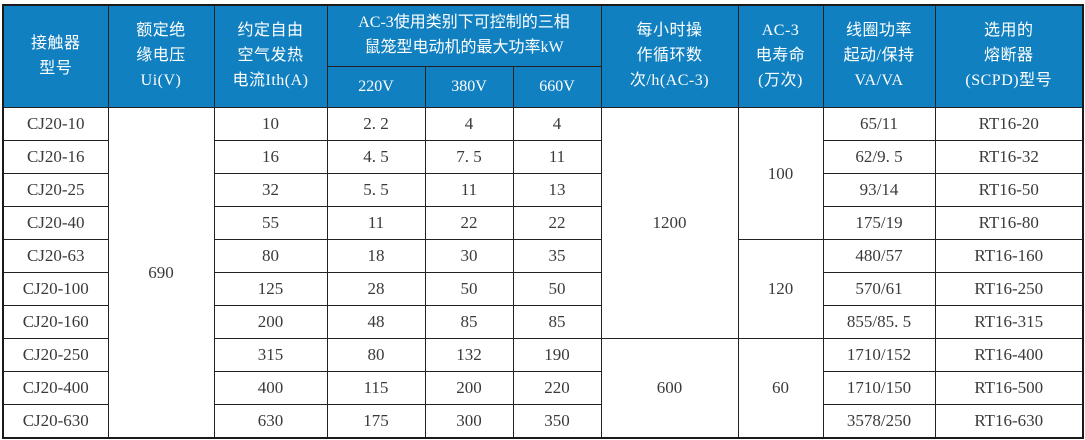 Image resolution: width=1085 pixels, height=440 pixels. What do you see at coordinates (879, 388) in the screenshot?
I see `cell-coil: 1710/150` at bounding box center [879, 388].